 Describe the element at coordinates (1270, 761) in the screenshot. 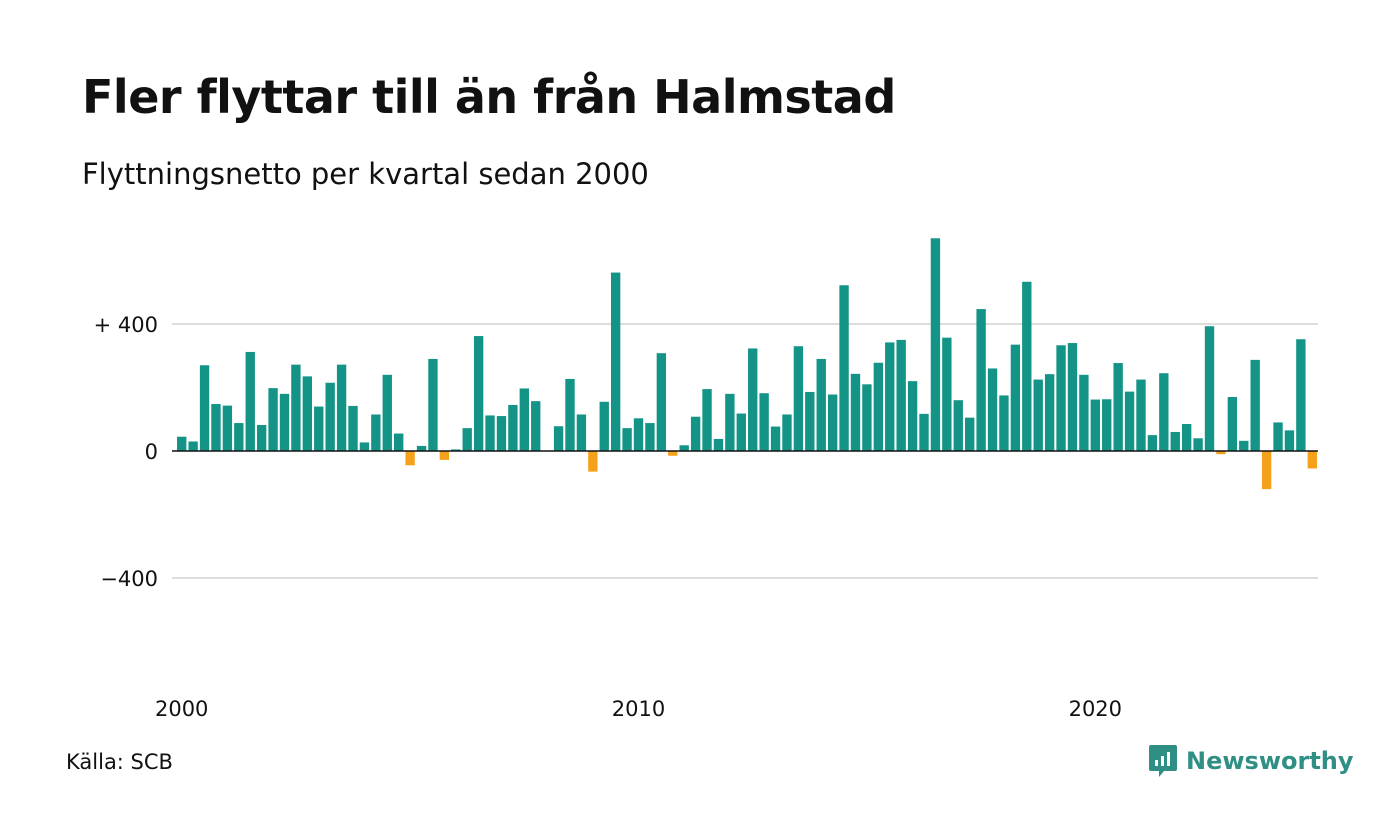

I see `brand-name: Newsworthy` at that location.